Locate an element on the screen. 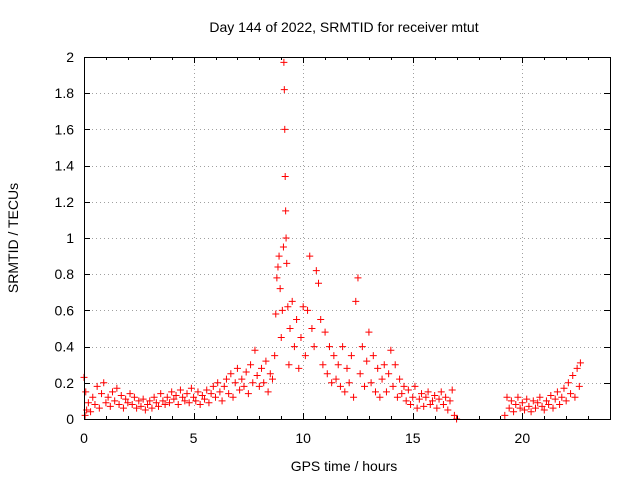 The image size is (640, 480). x-tick-label: 10 is located at coordinates (303, 438).